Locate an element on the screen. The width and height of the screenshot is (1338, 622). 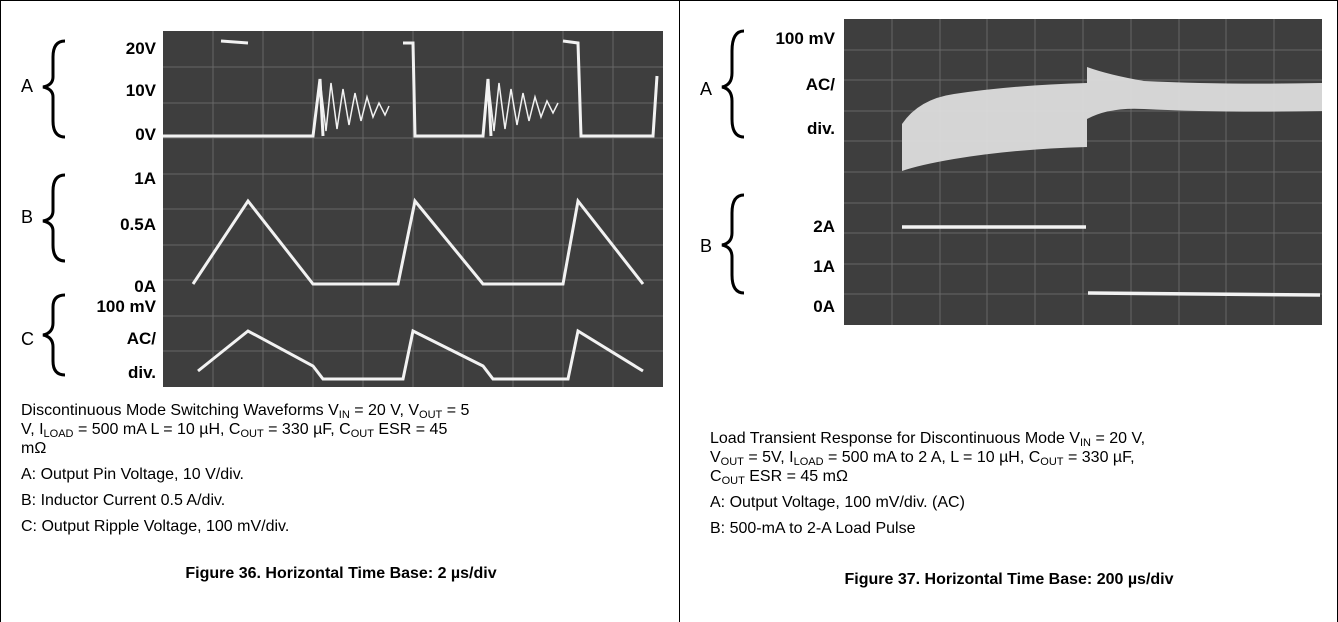
channel-b-label-mid: 0.5A is located at coordinates (138, 224).